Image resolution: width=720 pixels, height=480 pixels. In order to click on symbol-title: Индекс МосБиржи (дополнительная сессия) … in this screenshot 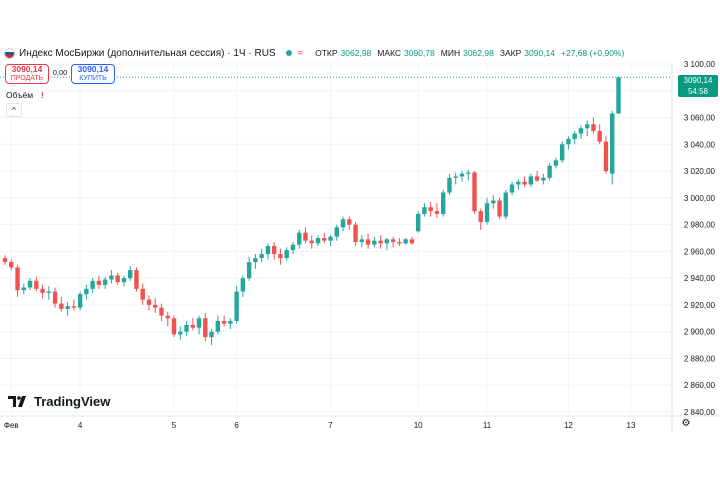, I will do `click(147, 53)`.